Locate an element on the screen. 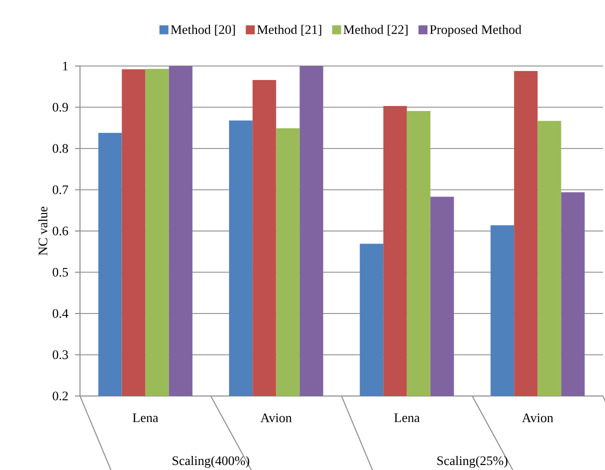 The width and height of the screenshot is (605, 470). y-tick-label: 0.4 is located at coordinates (60, 313).